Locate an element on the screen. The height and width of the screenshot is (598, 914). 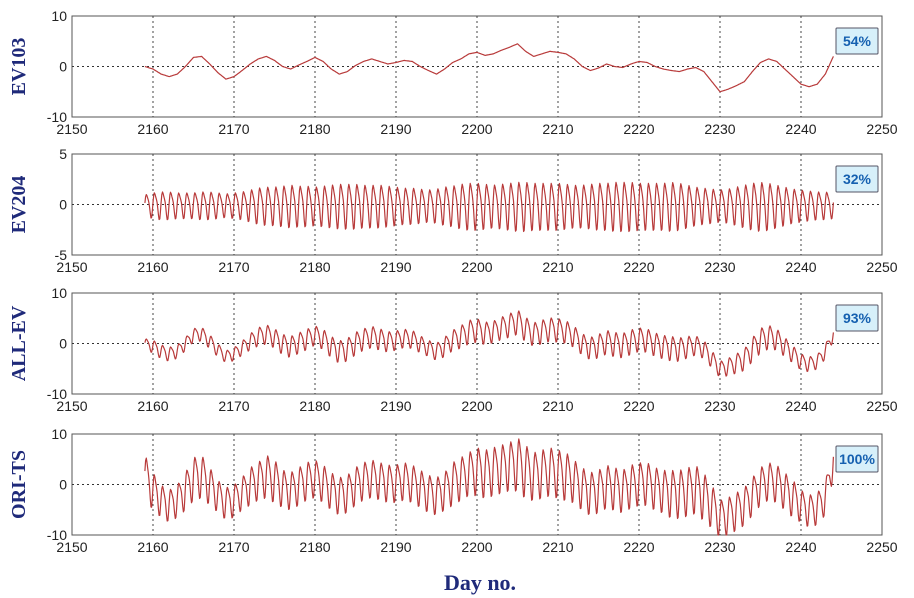
y-axis-label: EV103 is located at coordinates (19, 67).